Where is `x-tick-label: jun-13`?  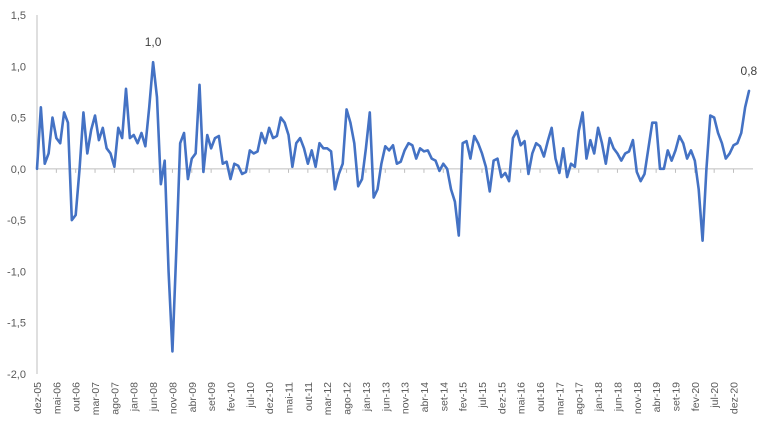
x-tick-label: jun-13 is located at coordinates (386, 397).